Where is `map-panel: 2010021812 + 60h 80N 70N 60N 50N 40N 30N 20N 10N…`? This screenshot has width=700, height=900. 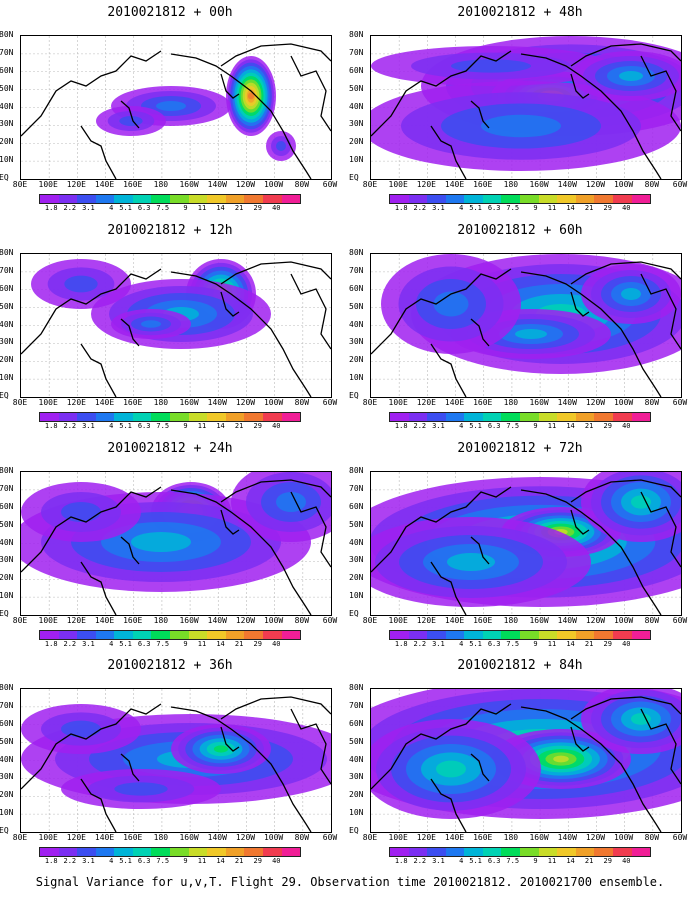
map-panel: 2010021812 + 60h 80N 70N 60N 50N 40N 30N 20N 10N… is located at coordinates (519, 328).